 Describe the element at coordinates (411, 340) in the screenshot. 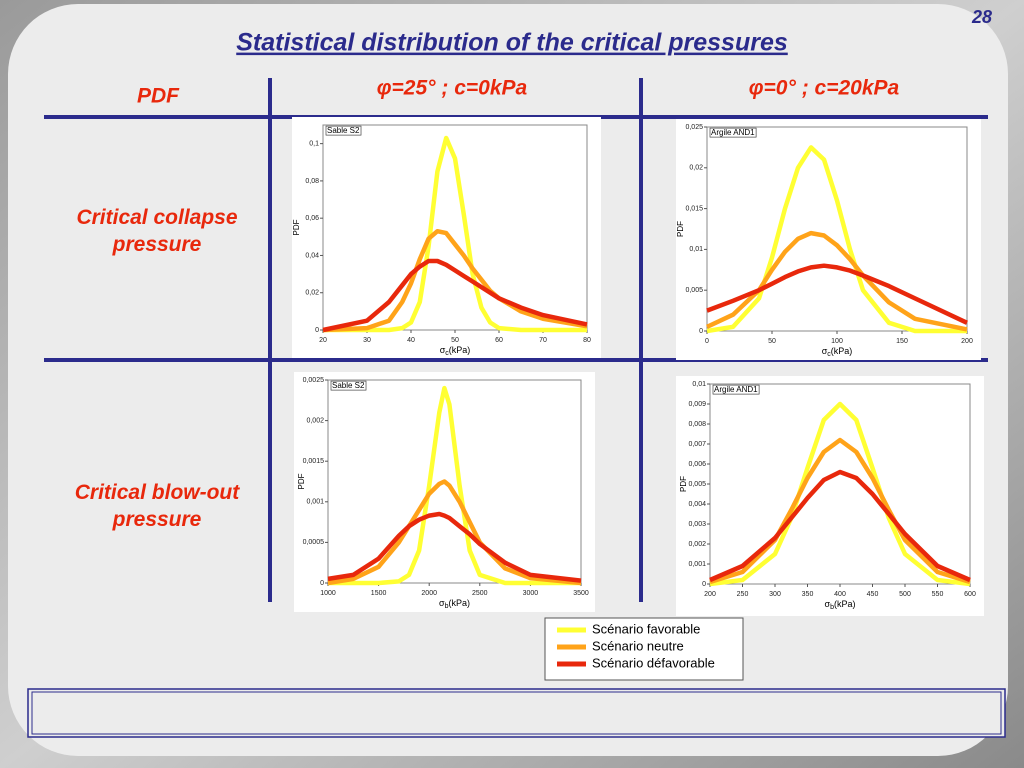

I see `x-tick-label: 40` at that location.